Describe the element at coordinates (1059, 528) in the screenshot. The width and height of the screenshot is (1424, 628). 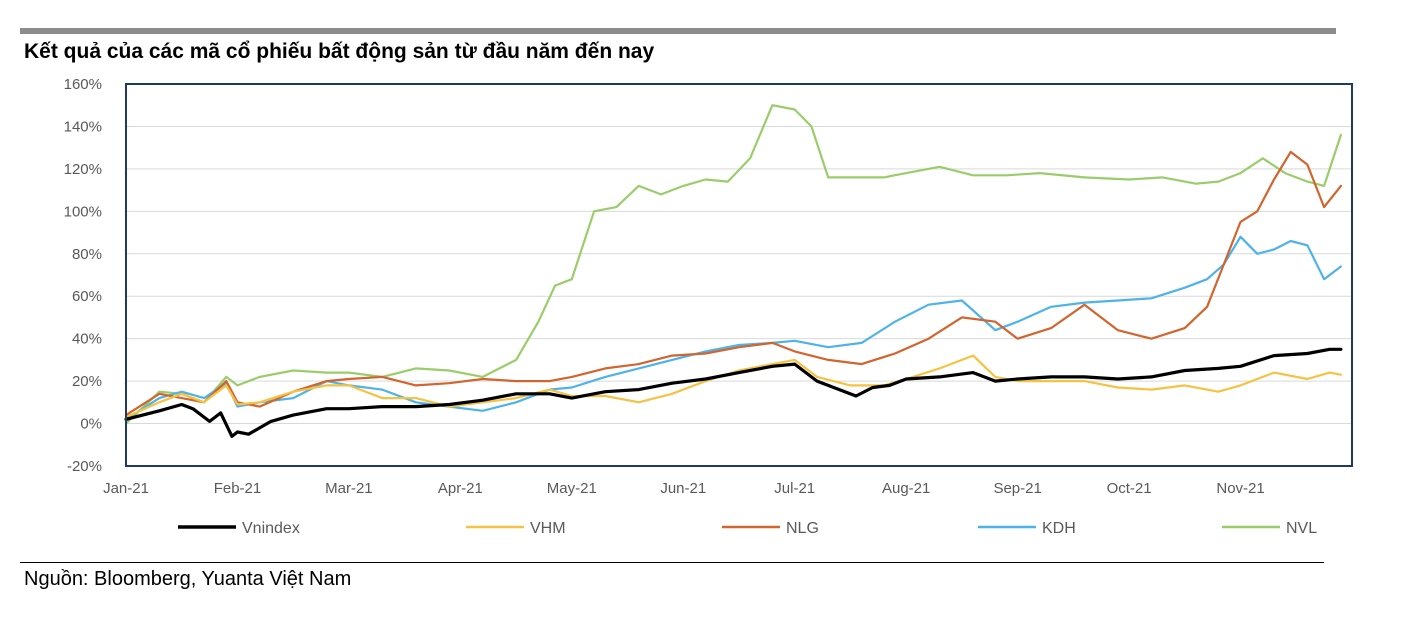
I see `legend-label-kdh: KDH` at that location.